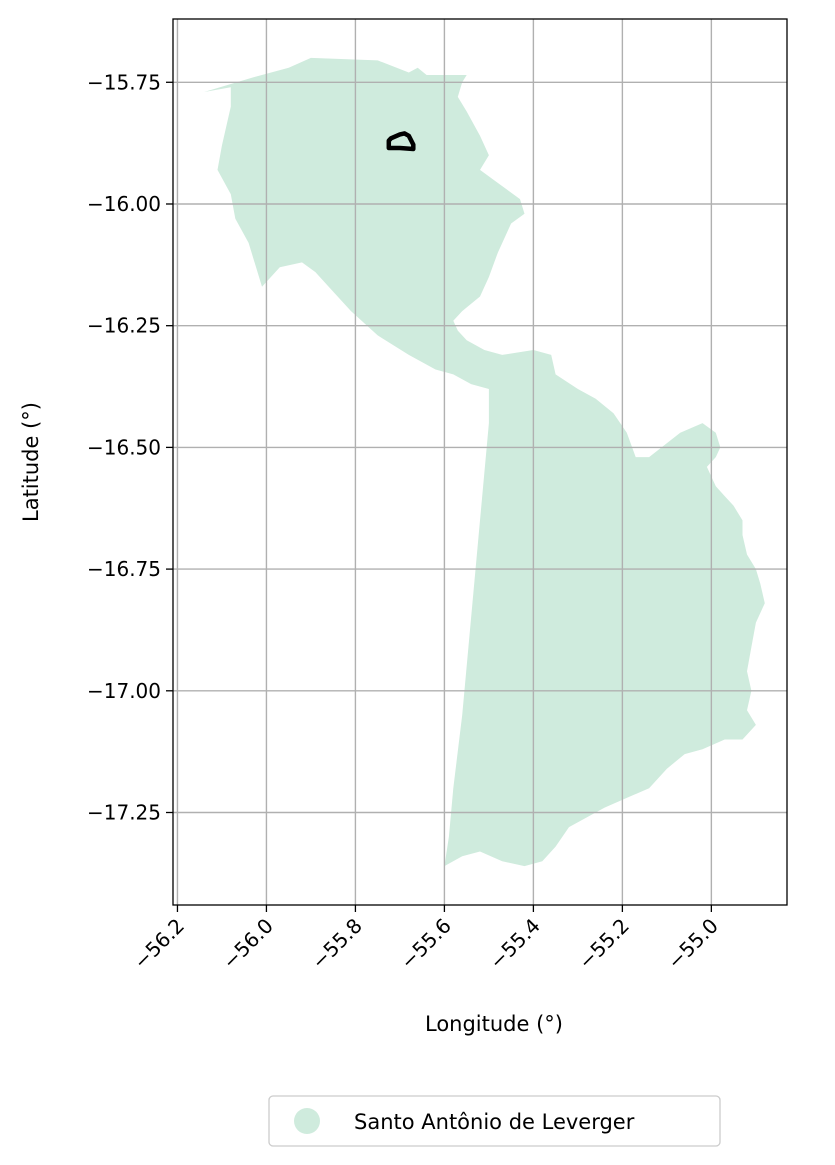  I want to click on x-tick-label: −56.0, so click(248, 944).